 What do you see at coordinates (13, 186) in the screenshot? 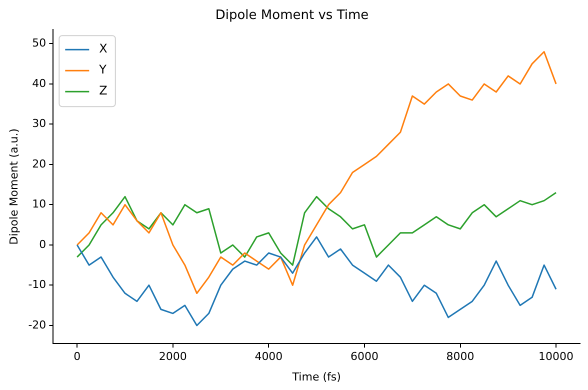
I see `y-axis-title: Dipole Moment (a.u.)` at bounding box center [13, 186].